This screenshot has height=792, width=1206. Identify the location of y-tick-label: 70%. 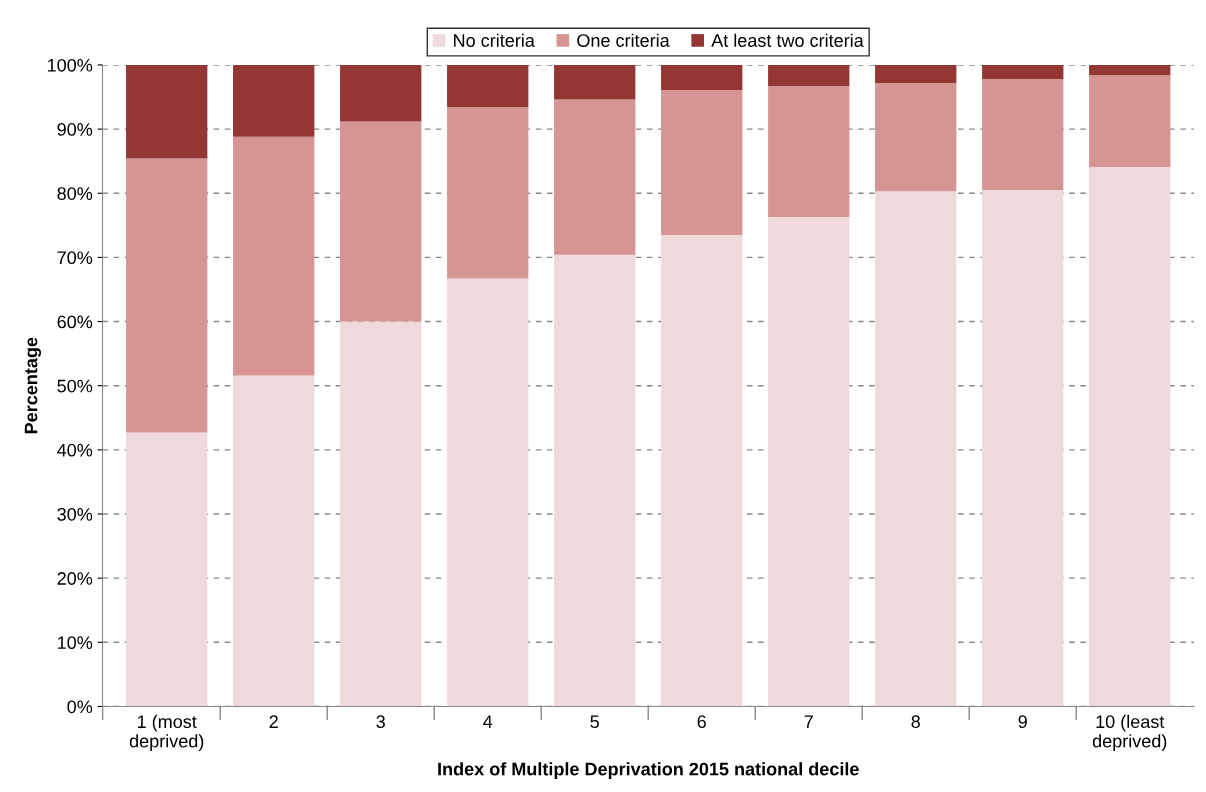
(75, 258).